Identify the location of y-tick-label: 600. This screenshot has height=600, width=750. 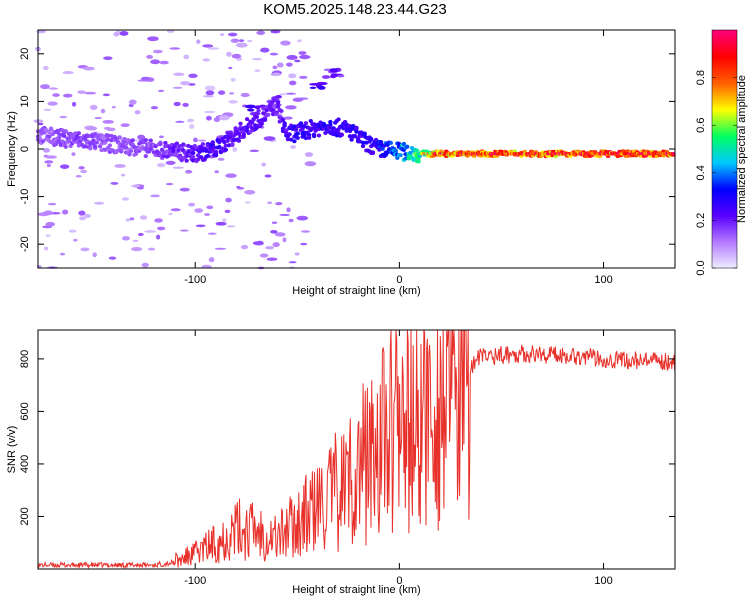
(25, 411).